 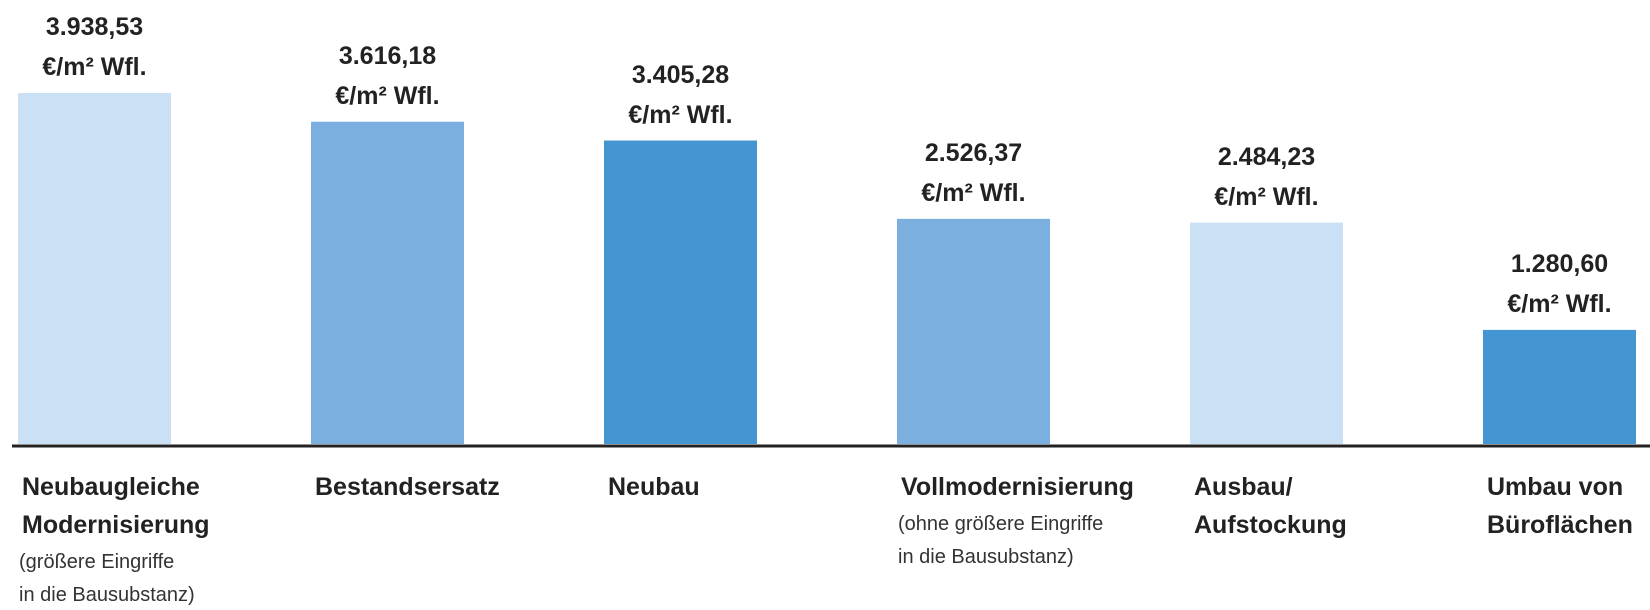 I want to click on category-label: Neubau, so click(x=654, y=487).